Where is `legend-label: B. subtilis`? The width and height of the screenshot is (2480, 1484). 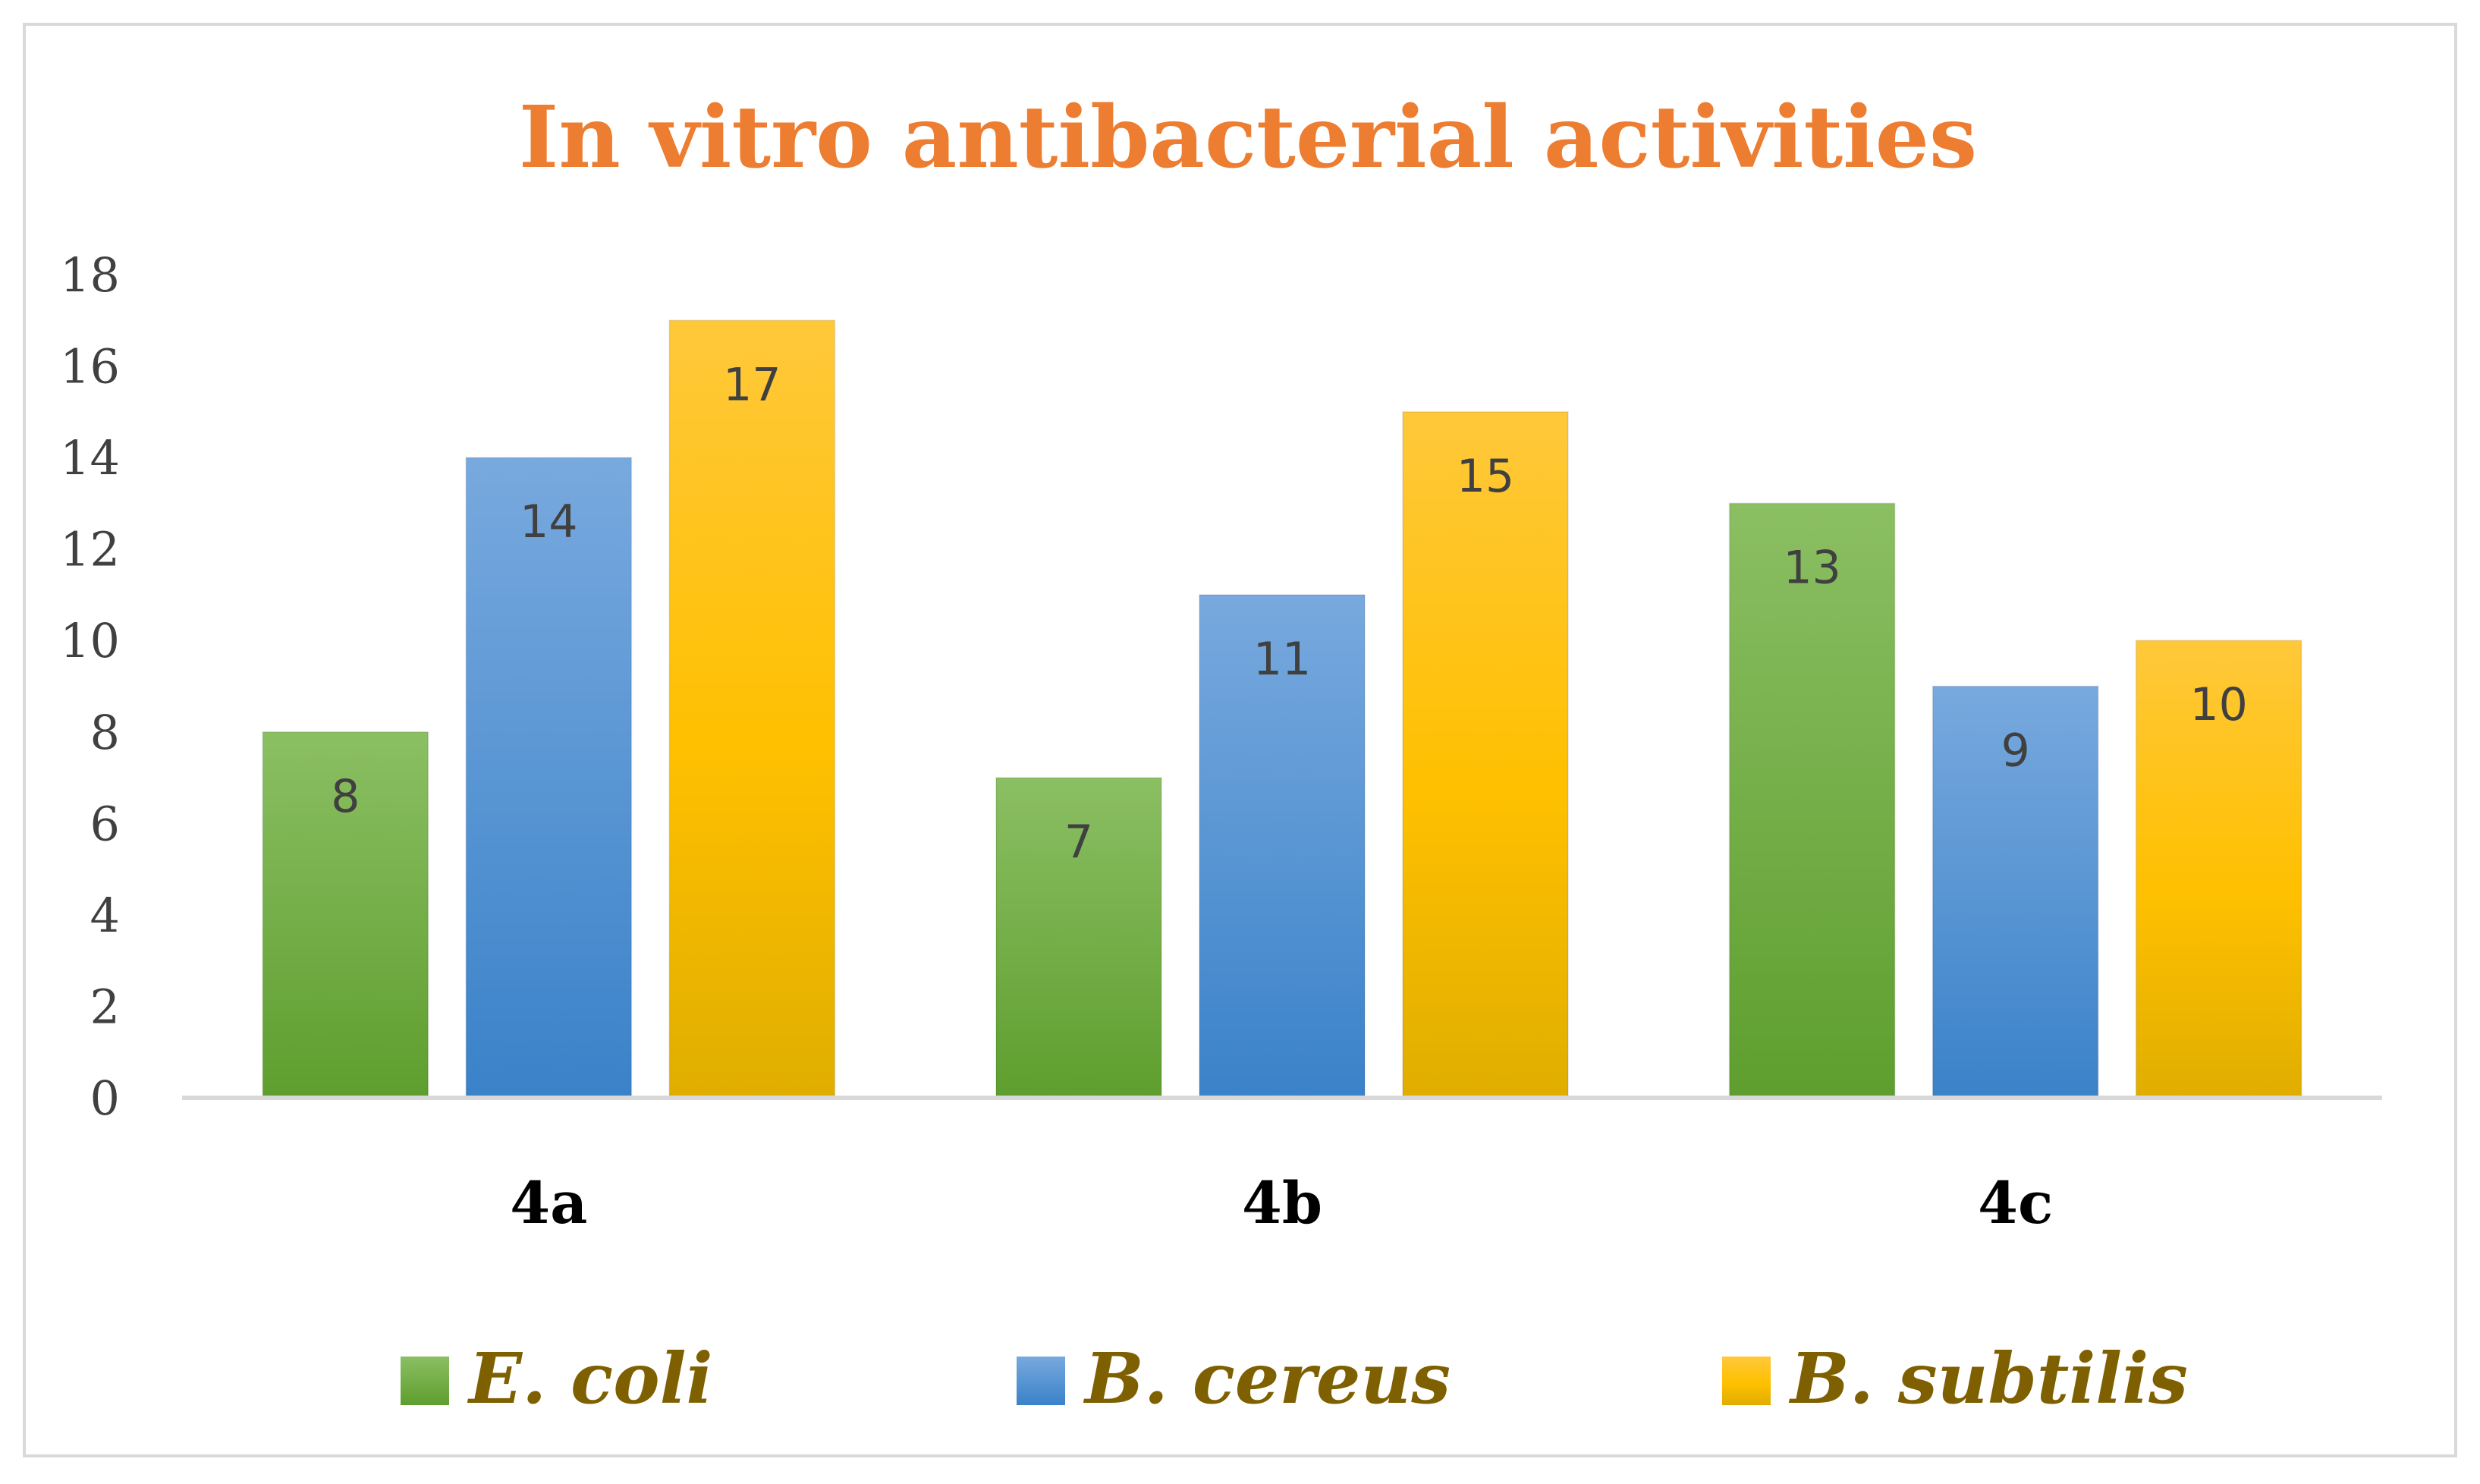
legend-label: B. subtilis is located at coordinates (1988, 1379).